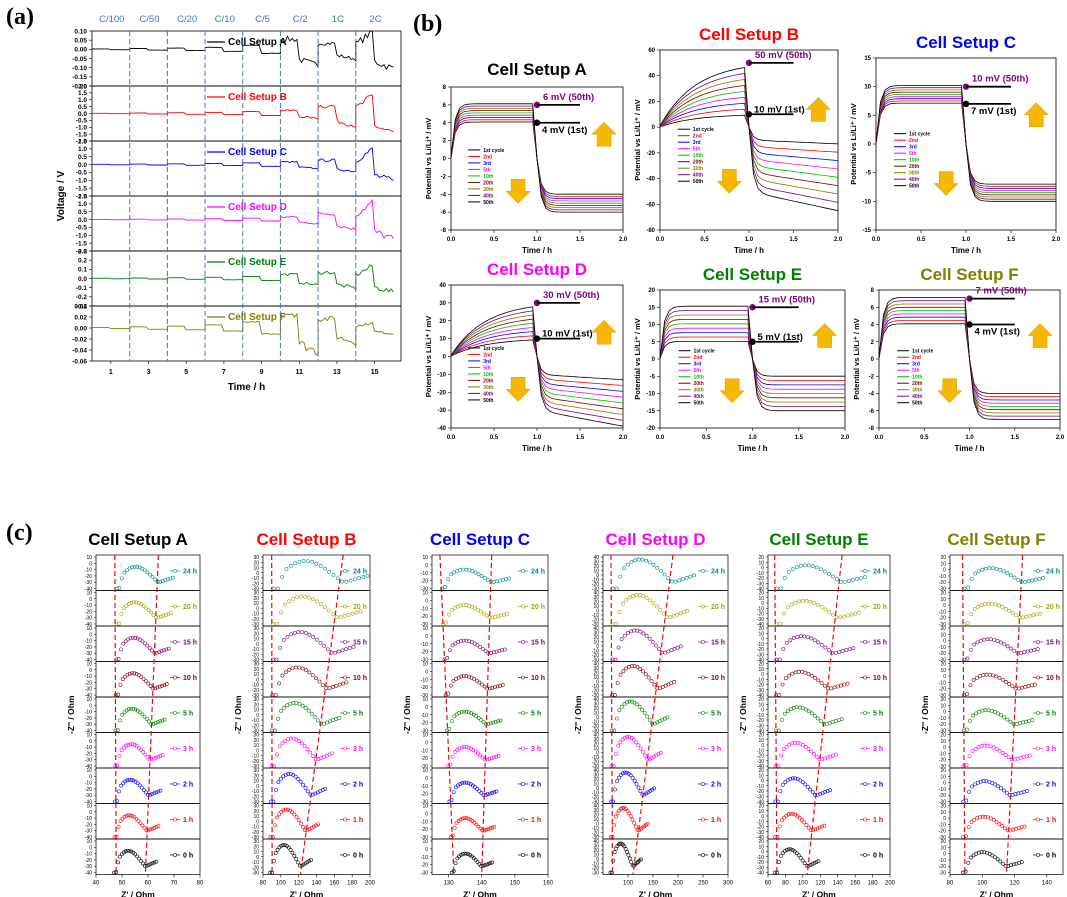  What do you see at coordinates (650, 180) in the screenshot?
I see `y-tick-label: -40` at bounding box center [650, 180].